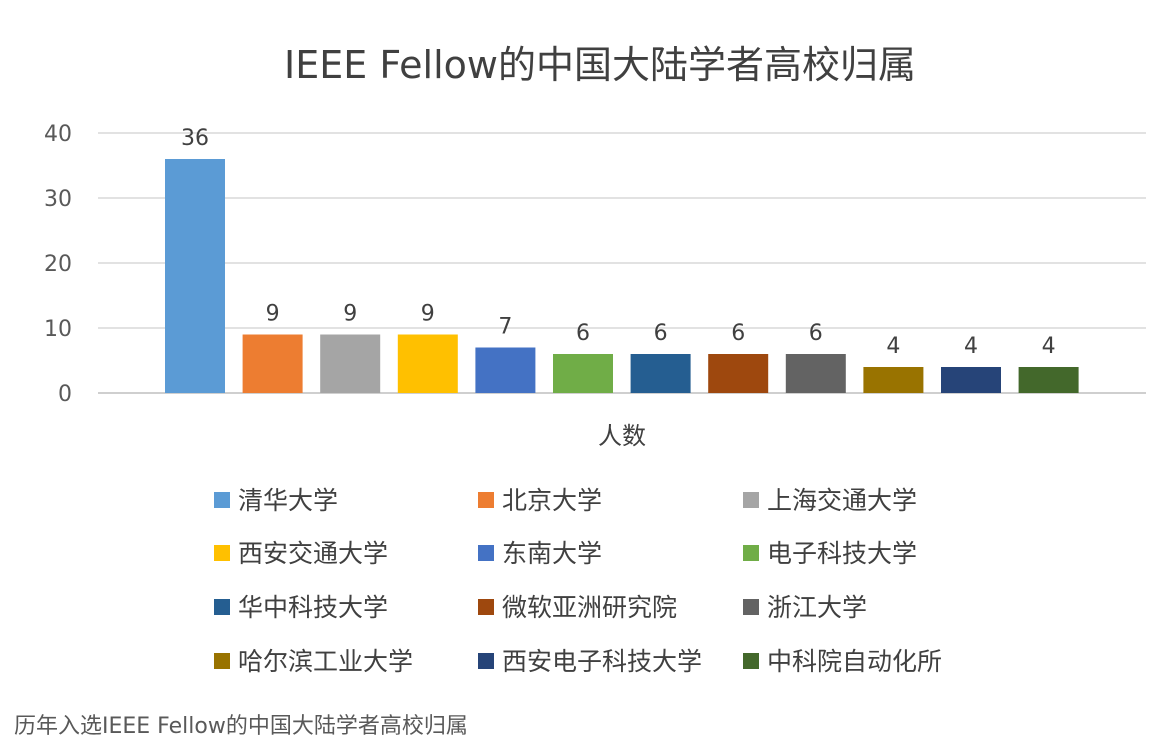  What do you see at coordinates (505, 327) in the screenshot?
I see `data-label: 7` at bounding box center [505, 327].